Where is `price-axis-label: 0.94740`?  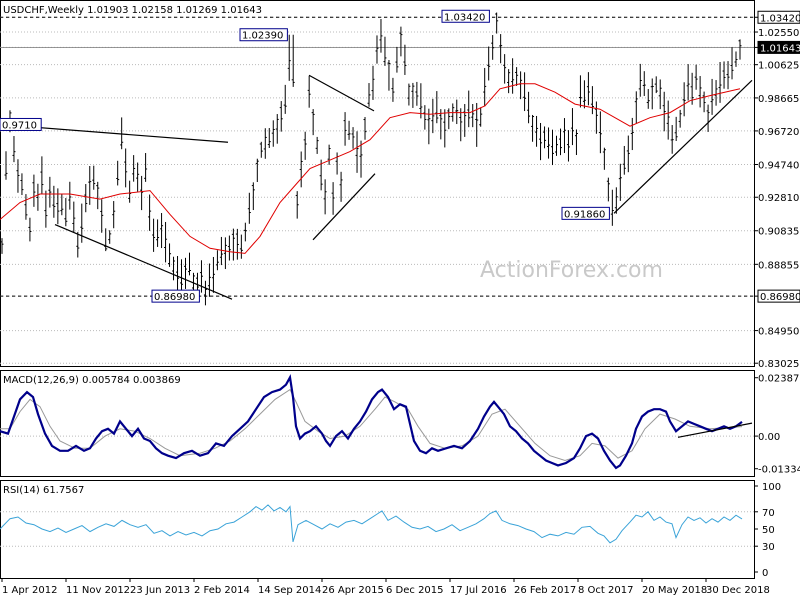 price-axis-label: 0.94740 is located at coordinates (778, 166).